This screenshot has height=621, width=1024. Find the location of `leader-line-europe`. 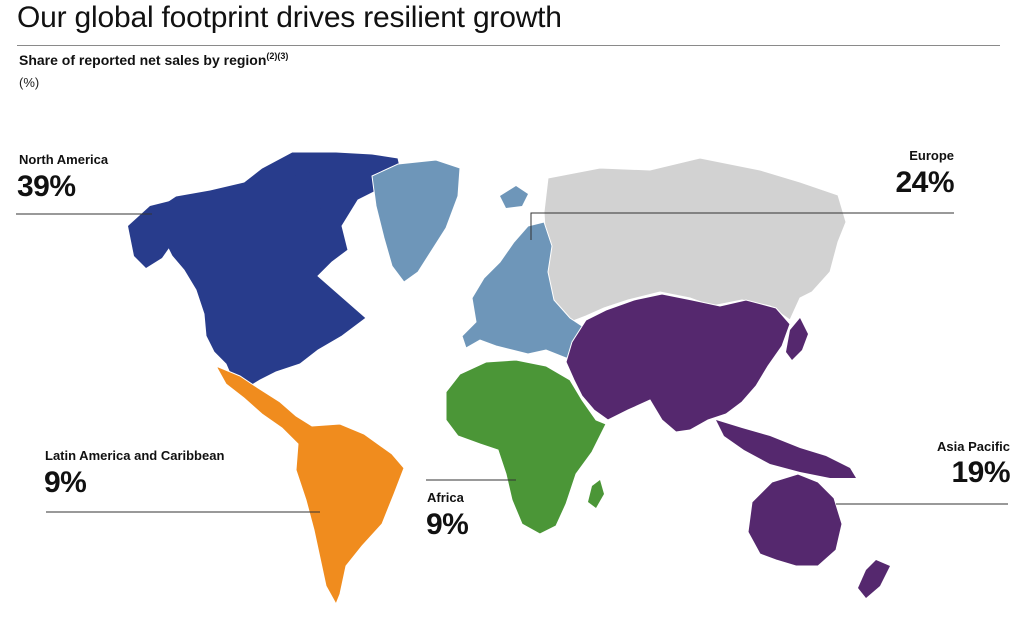

leader-line-europe is located at coordinates (742, 226).